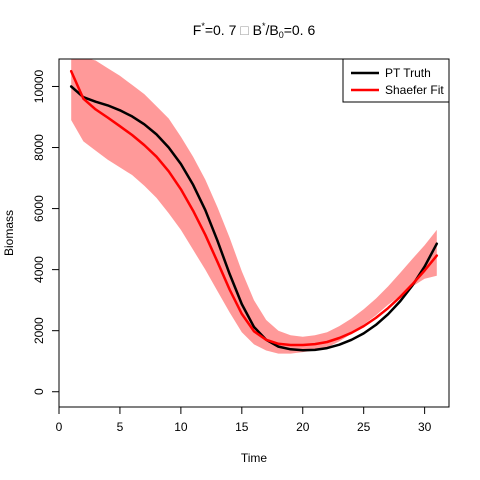 The image size is (480, 480). I want to click on chart-title: F*=0. 7 □ B*/B0=0. 6, so click(254, 30).